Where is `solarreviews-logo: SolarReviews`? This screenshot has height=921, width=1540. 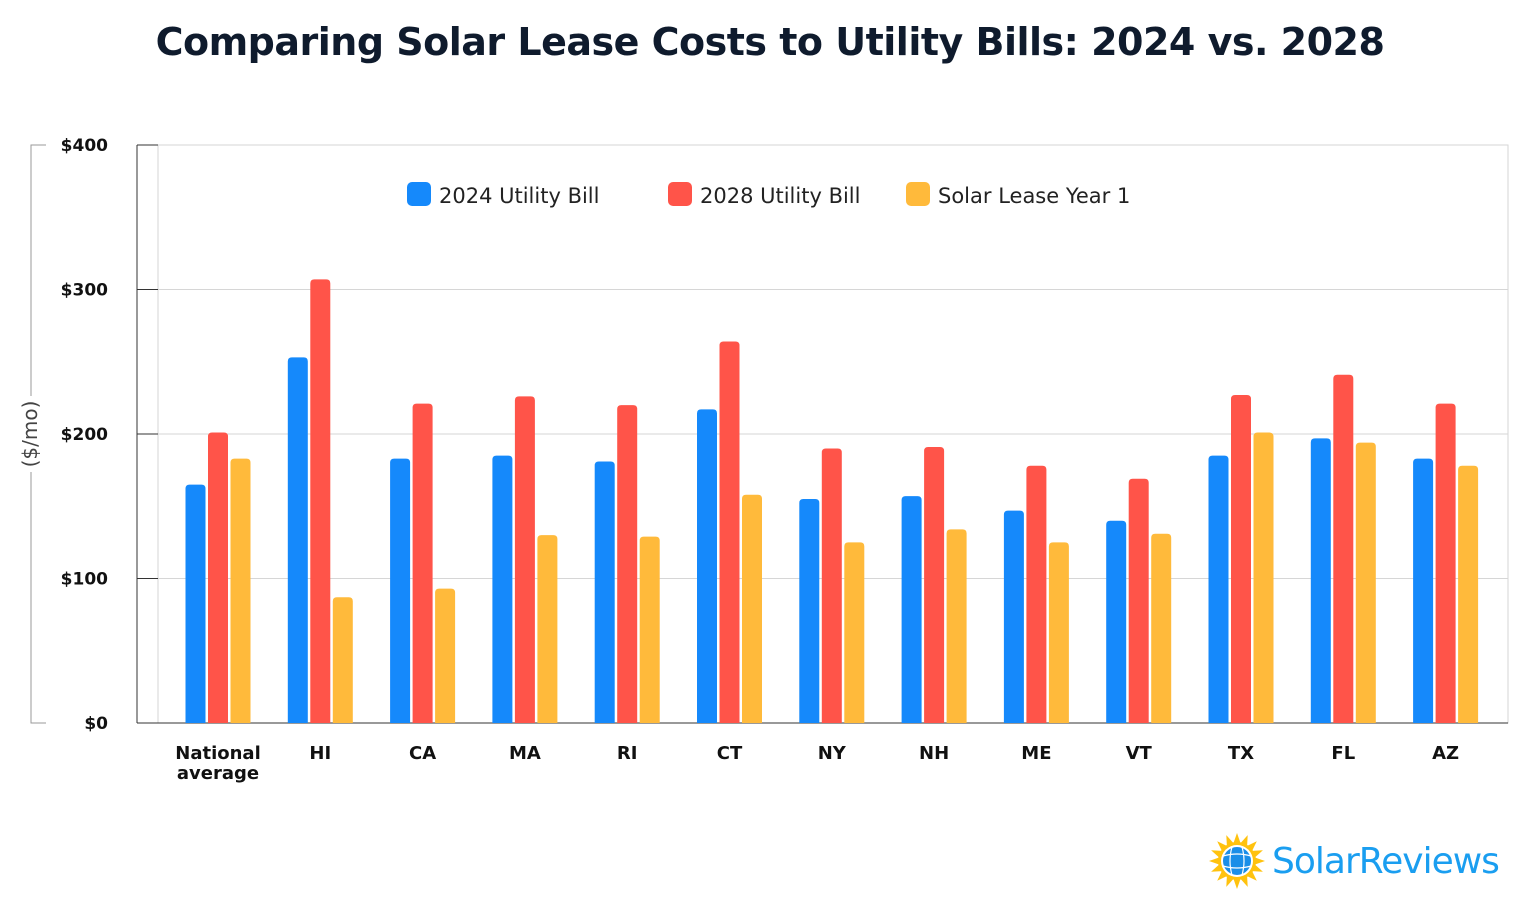 solarreviews-logo: SolarReviews is located at coordinates (1354, 861).